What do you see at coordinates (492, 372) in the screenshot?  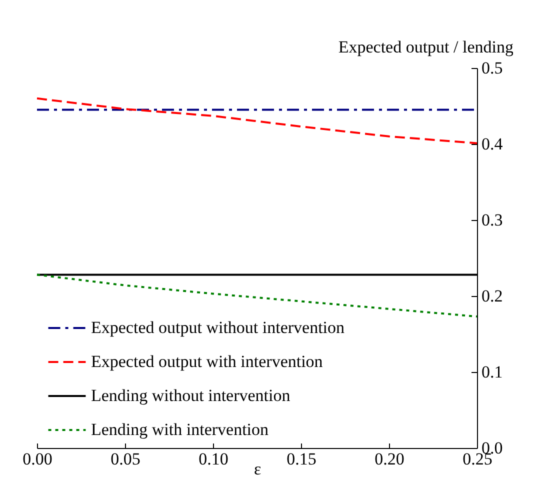 I see `y-tick-label: 0.1` at bounding box center [492, 372].